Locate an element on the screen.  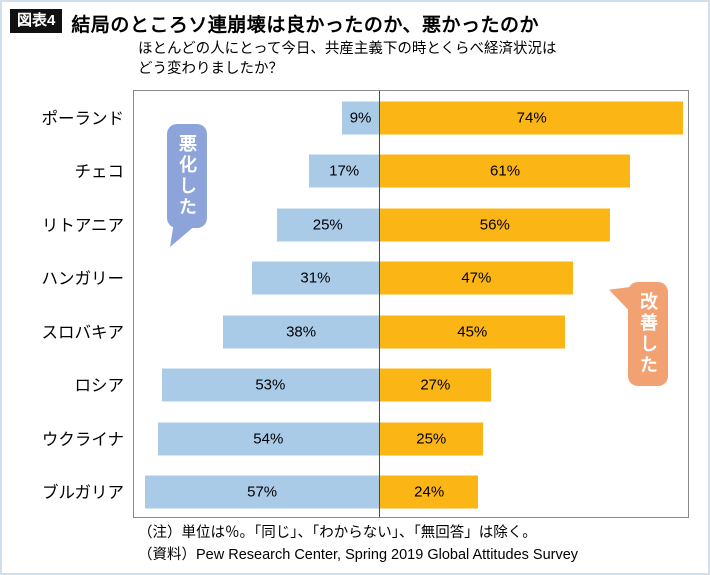
chart-row: 25% 56% is located at coordinates (411, 225).